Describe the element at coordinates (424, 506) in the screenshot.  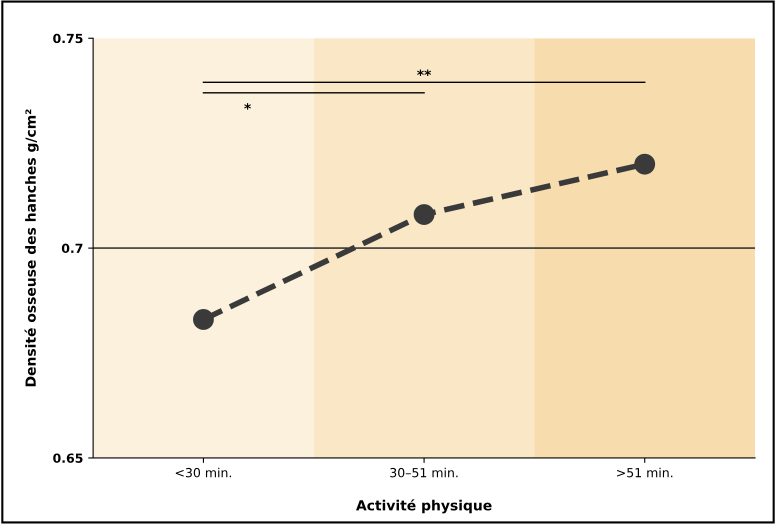
I see `x-axis-title: Activité physique` at that location.